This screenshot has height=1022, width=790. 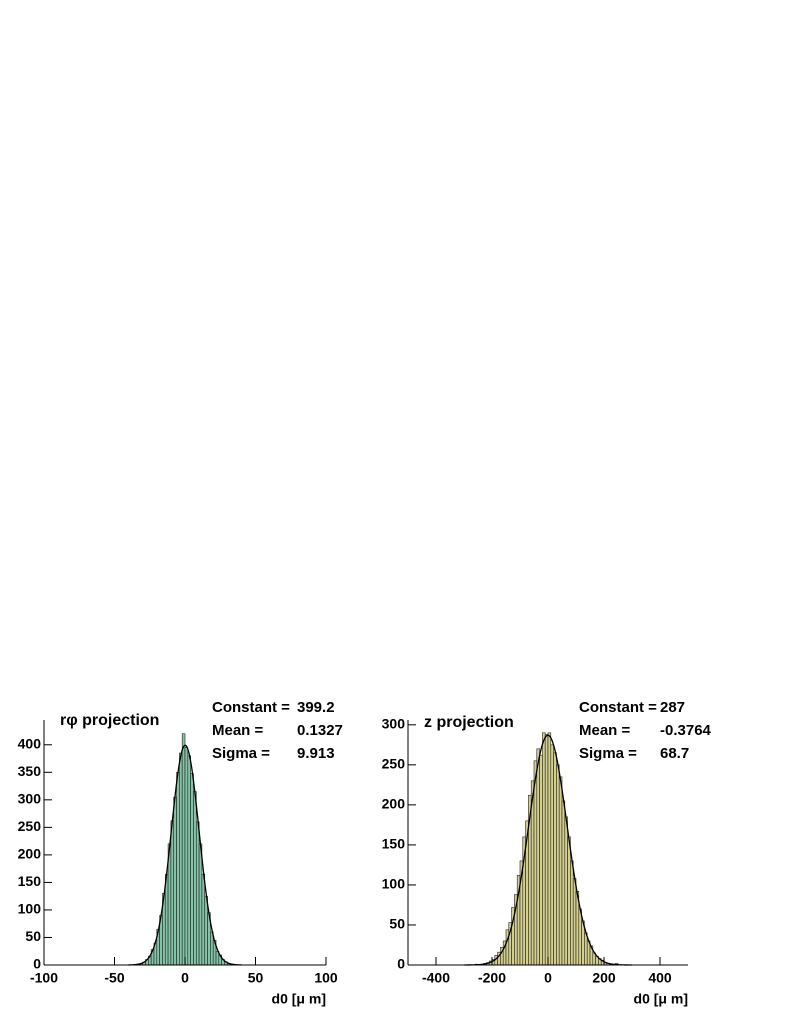 I want to click on x-tick-label: -100, so click(x=44, y=978).